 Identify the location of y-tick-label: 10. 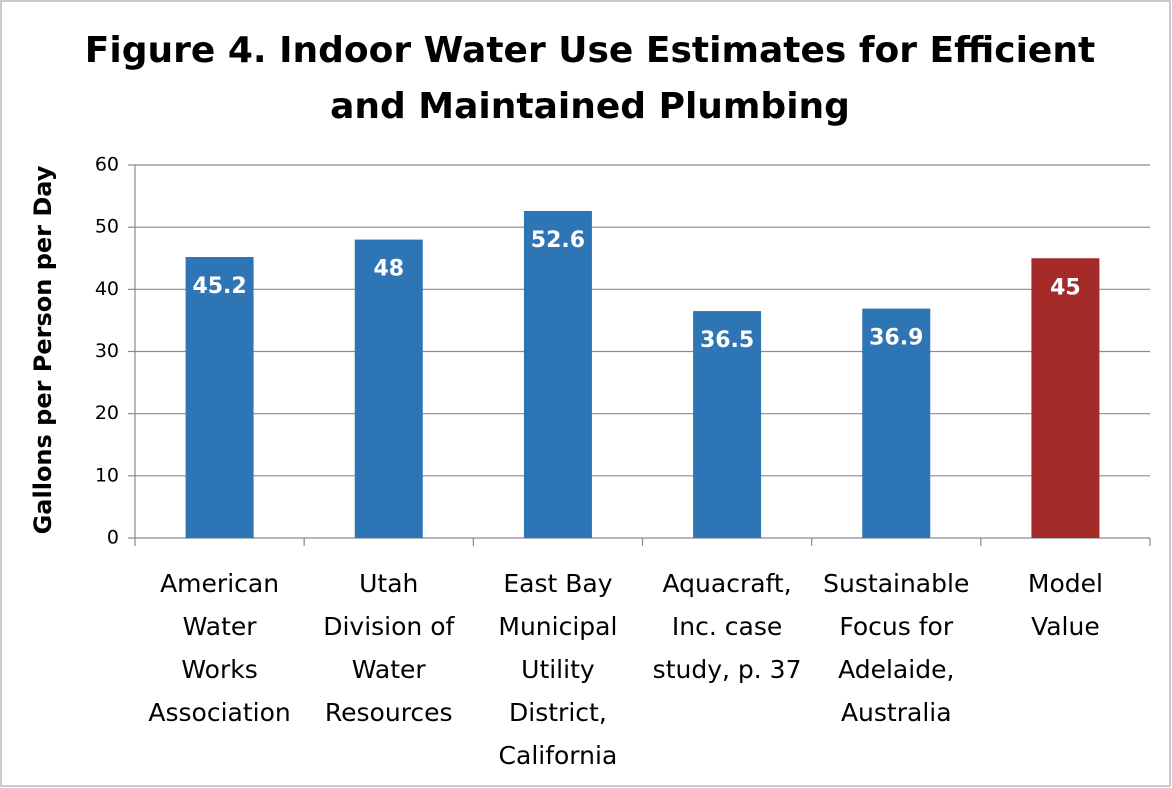
(107, 475).